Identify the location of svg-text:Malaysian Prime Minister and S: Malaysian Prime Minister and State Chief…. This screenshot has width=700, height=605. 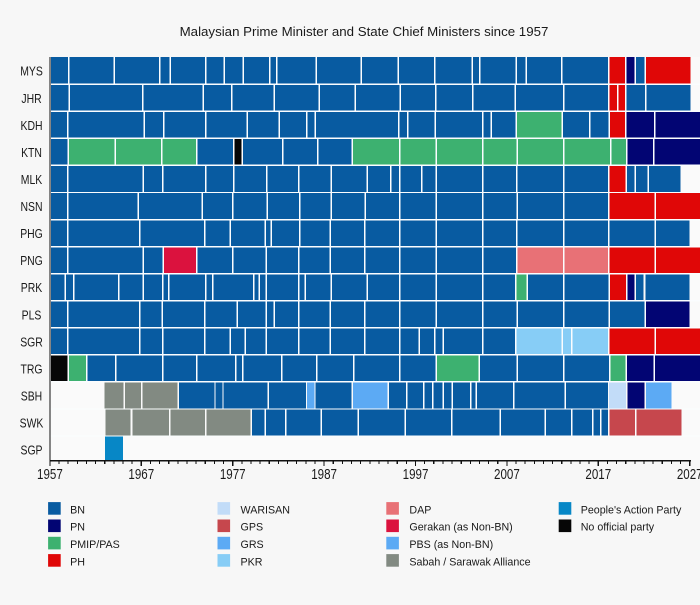
(364, 31).